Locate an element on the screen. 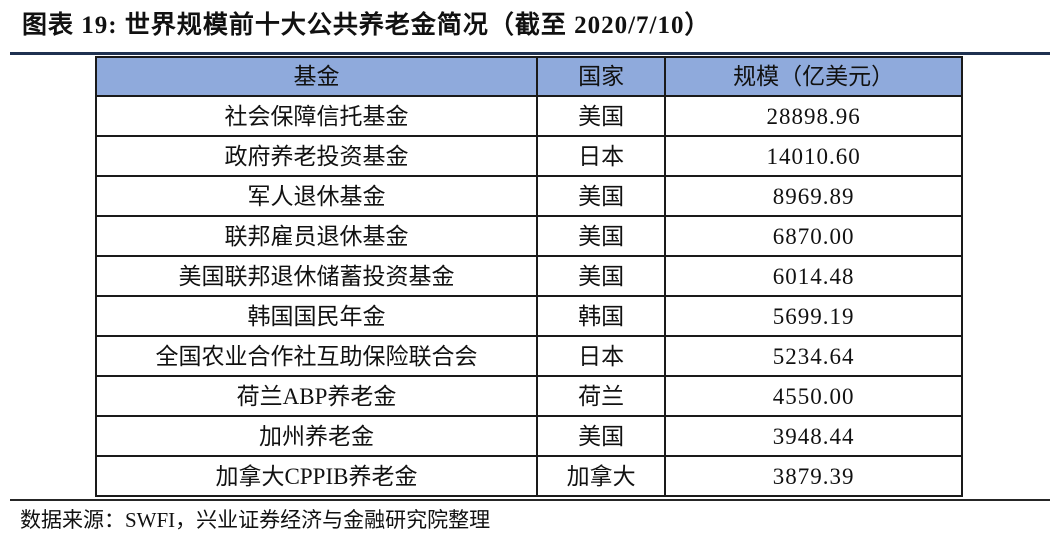 The image size is (1061, 552). country-cell: 加拿大 is located at coordinates (601, 476).